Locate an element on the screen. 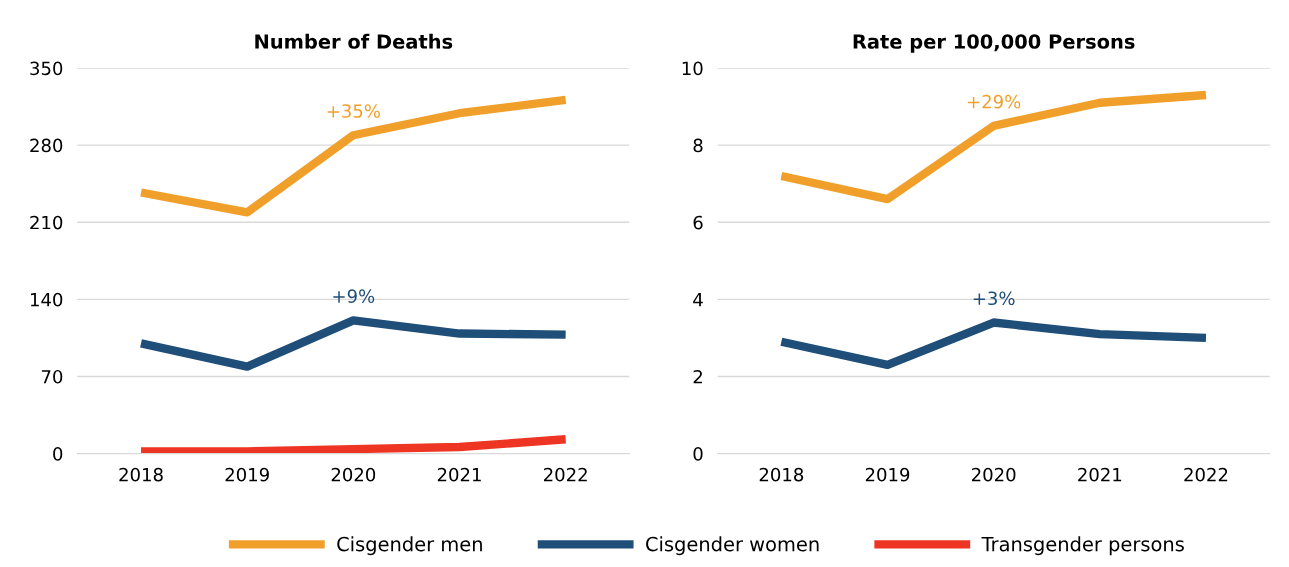  annotation: +9% is located at coordinates (354, 296).